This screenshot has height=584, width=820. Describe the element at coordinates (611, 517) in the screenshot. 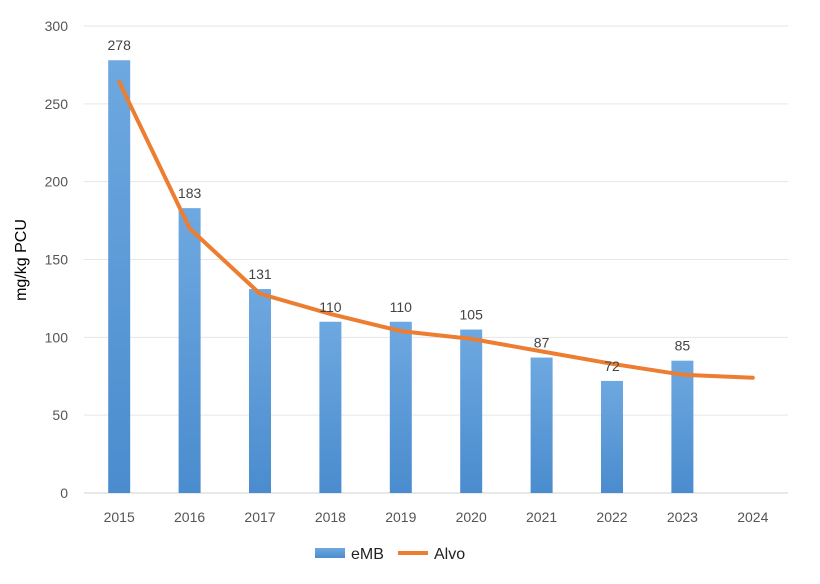

I see `x-tick-label: 2022` at that location.